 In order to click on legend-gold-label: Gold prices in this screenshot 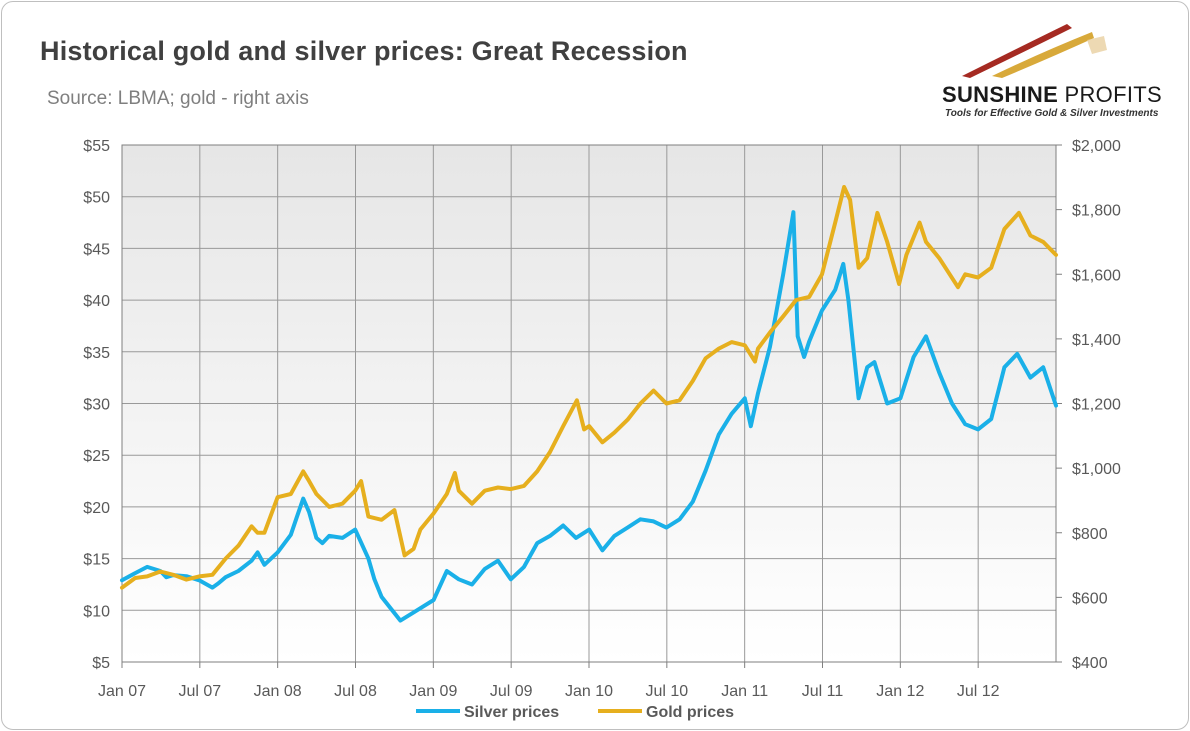, I will do `click(690, 712)`.